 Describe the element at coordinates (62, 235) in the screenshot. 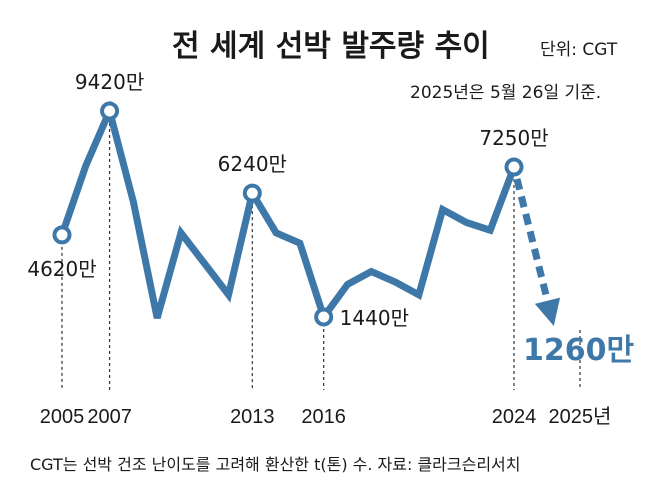

I see `marker-2005` at that location.